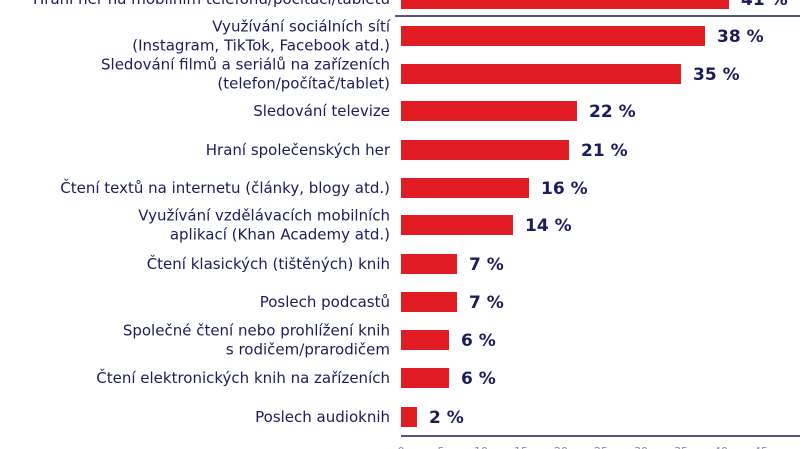 The image size is (800, 449). What do you see at coordinates (280, 235) in the screenshot?
I see `category-label: aplikací (Khan Academy atd.)` at bounding box center [280, 235].